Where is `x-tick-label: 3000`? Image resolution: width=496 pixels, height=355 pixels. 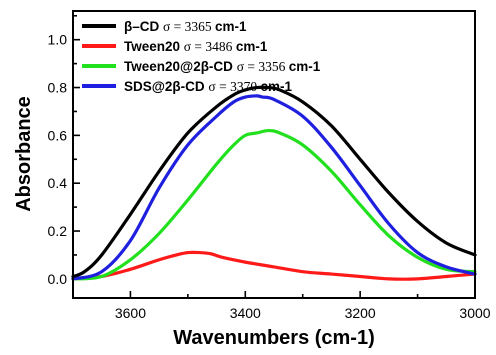
x-tick-label: 3000 is located at coordinates (474, 313).